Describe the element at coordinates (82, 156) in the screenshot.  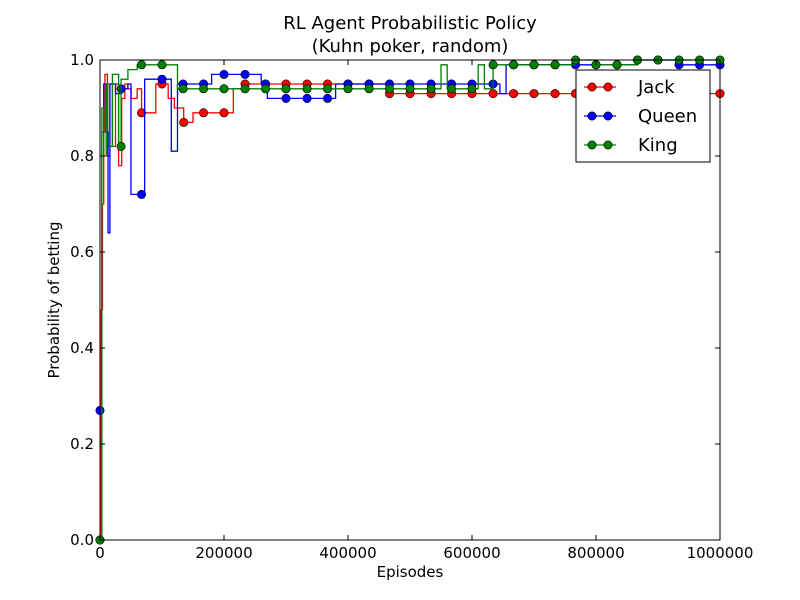
I see `y-tick-label: 0.8` at that location.